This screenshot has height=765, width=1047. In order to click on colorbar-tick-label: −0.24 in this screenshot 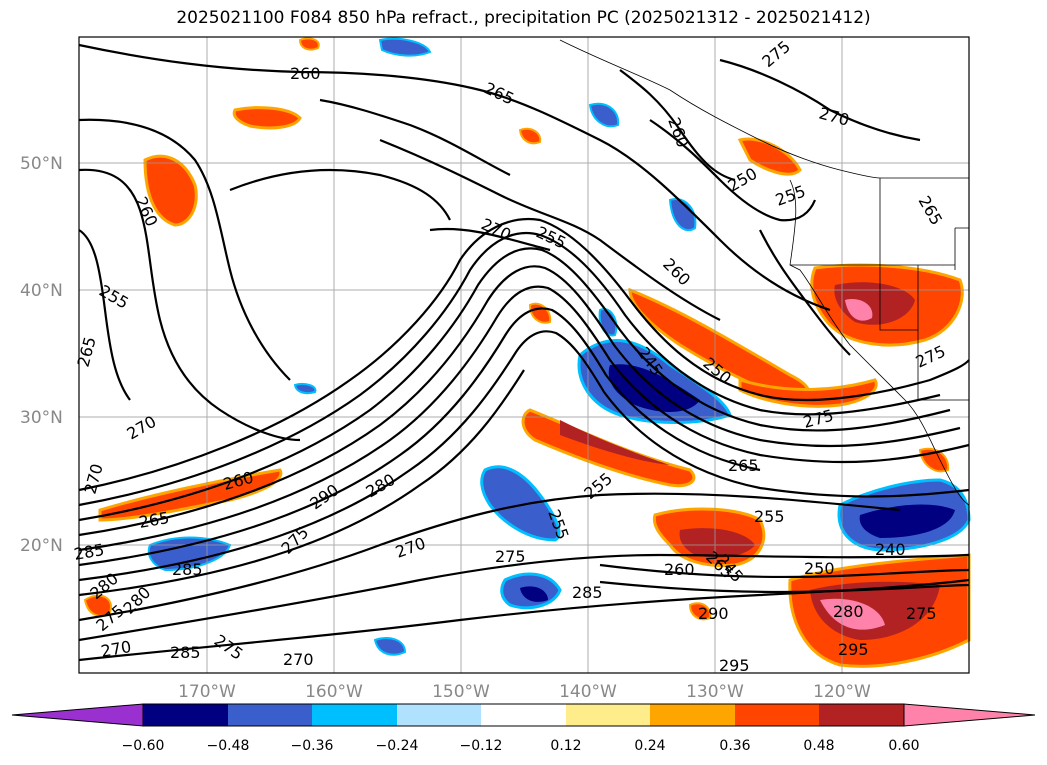, I will do `click(397, 746)`.